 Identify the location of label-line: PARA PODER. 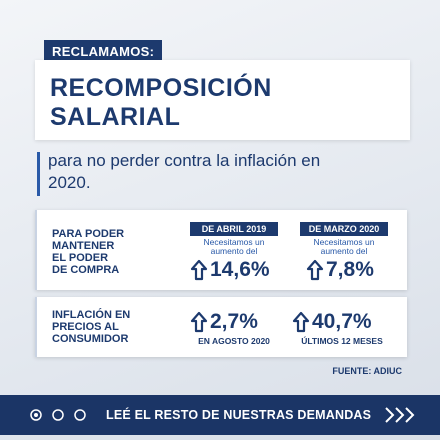
(88, 234).